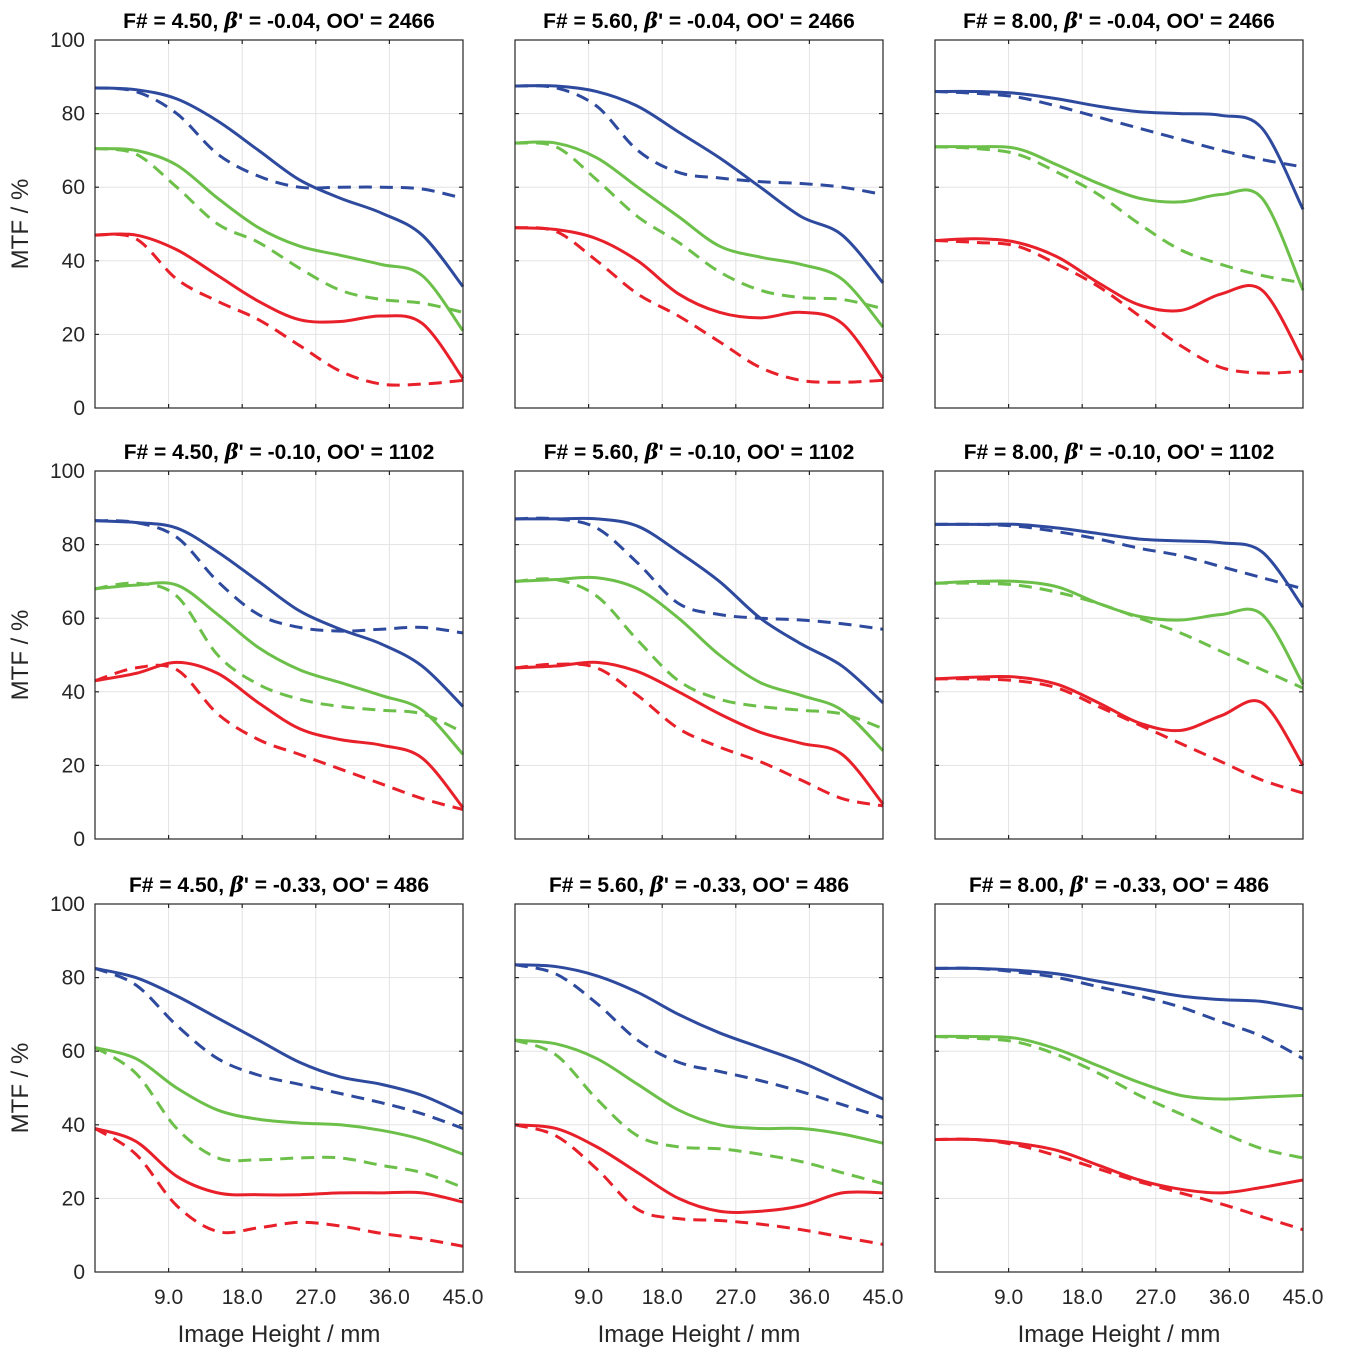  What do you see at coordinates (699, 884) in the screenshot?
I see `panel-title: F# = 5.60, β' = -0.33, OO' = 486` at bounding box center [699, 884].